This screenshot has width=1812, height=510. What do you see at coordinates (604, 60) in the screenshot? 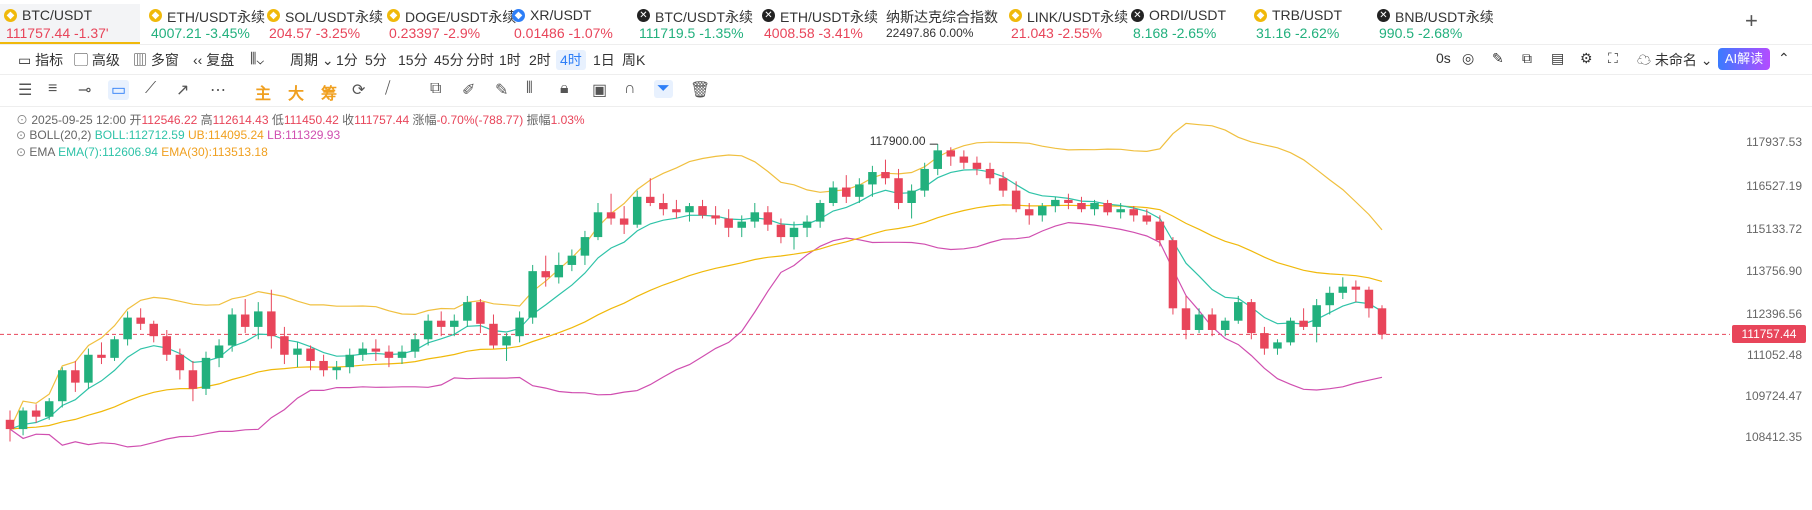
I see `interval-8: 1日` at bounding box center [604, 60].